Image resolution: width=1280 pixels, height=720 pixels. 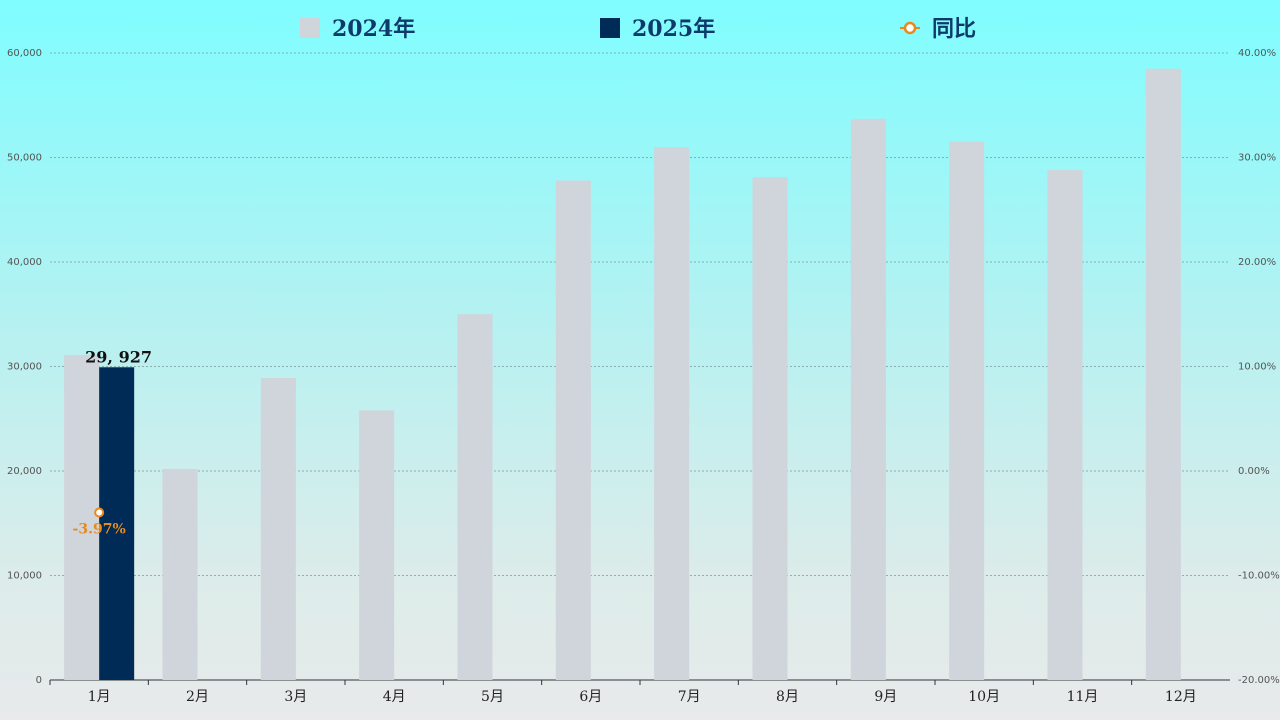 What do you see at coordinates (1254, 471) in the screenshot?
I see `y-right-tick-label: 0.00%` at bounding box center [1254, 471].